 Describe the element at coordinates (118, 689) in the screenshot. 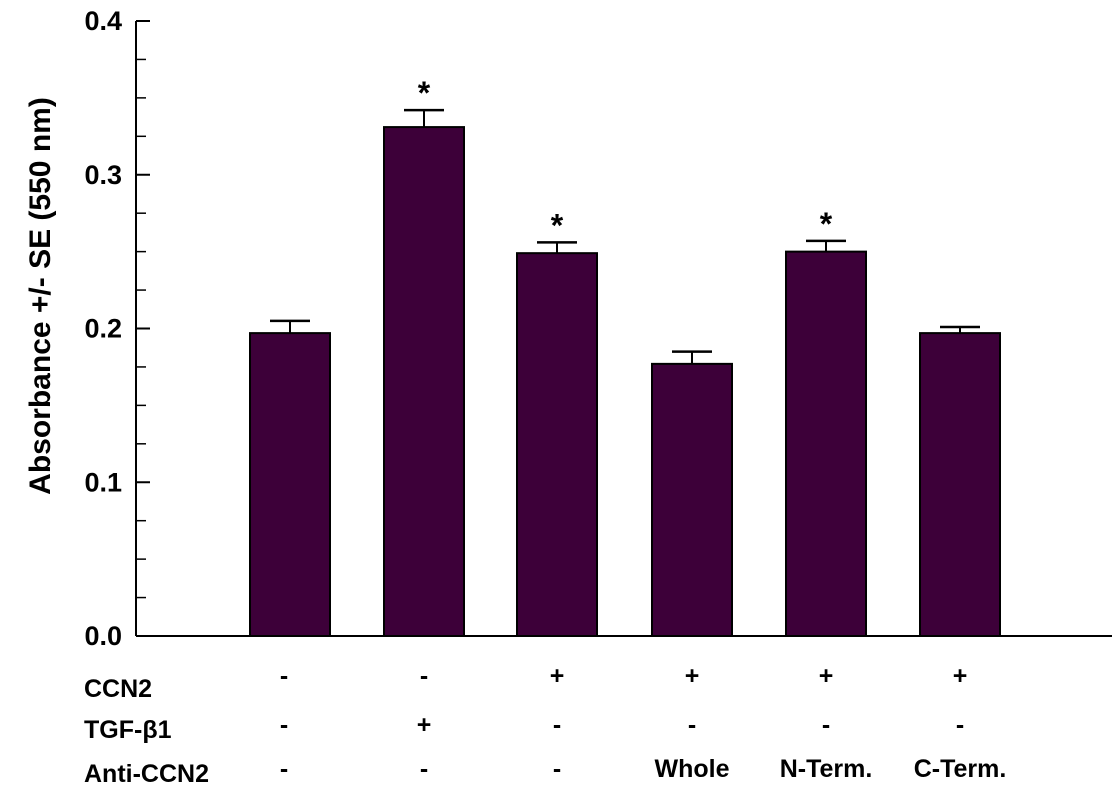

I see `condition-row-label: CCN2` at that location.